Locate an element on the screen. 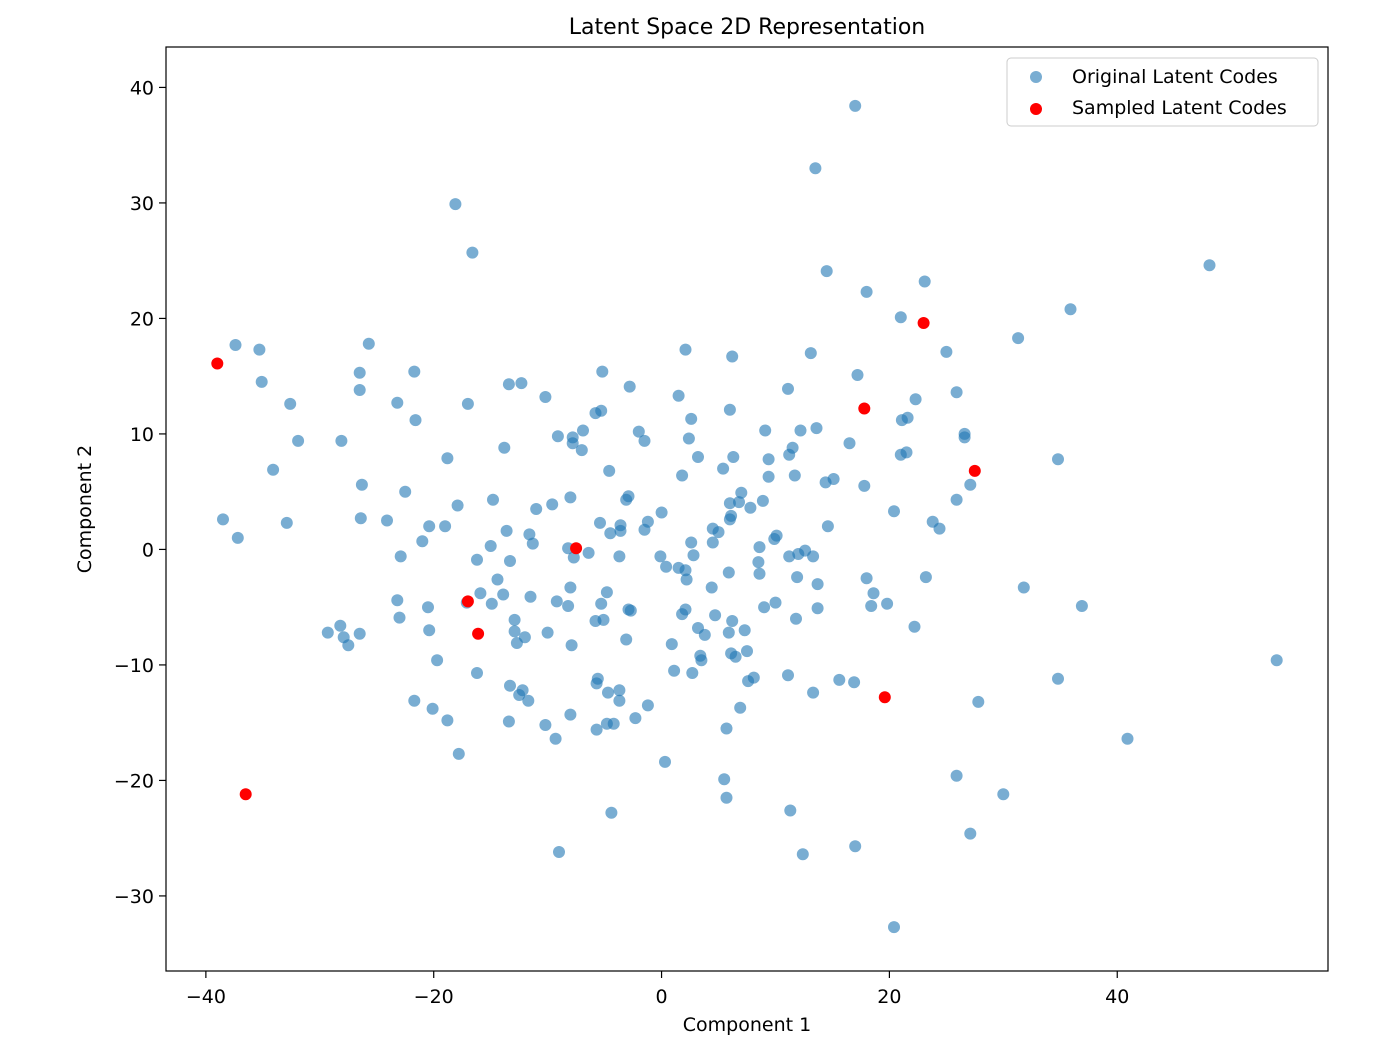 This screenshot has width=1394, height=1058. y-axis-ticks: −30 −20 −10 0 10 20 30 40 is located at coordinates (140, 492).